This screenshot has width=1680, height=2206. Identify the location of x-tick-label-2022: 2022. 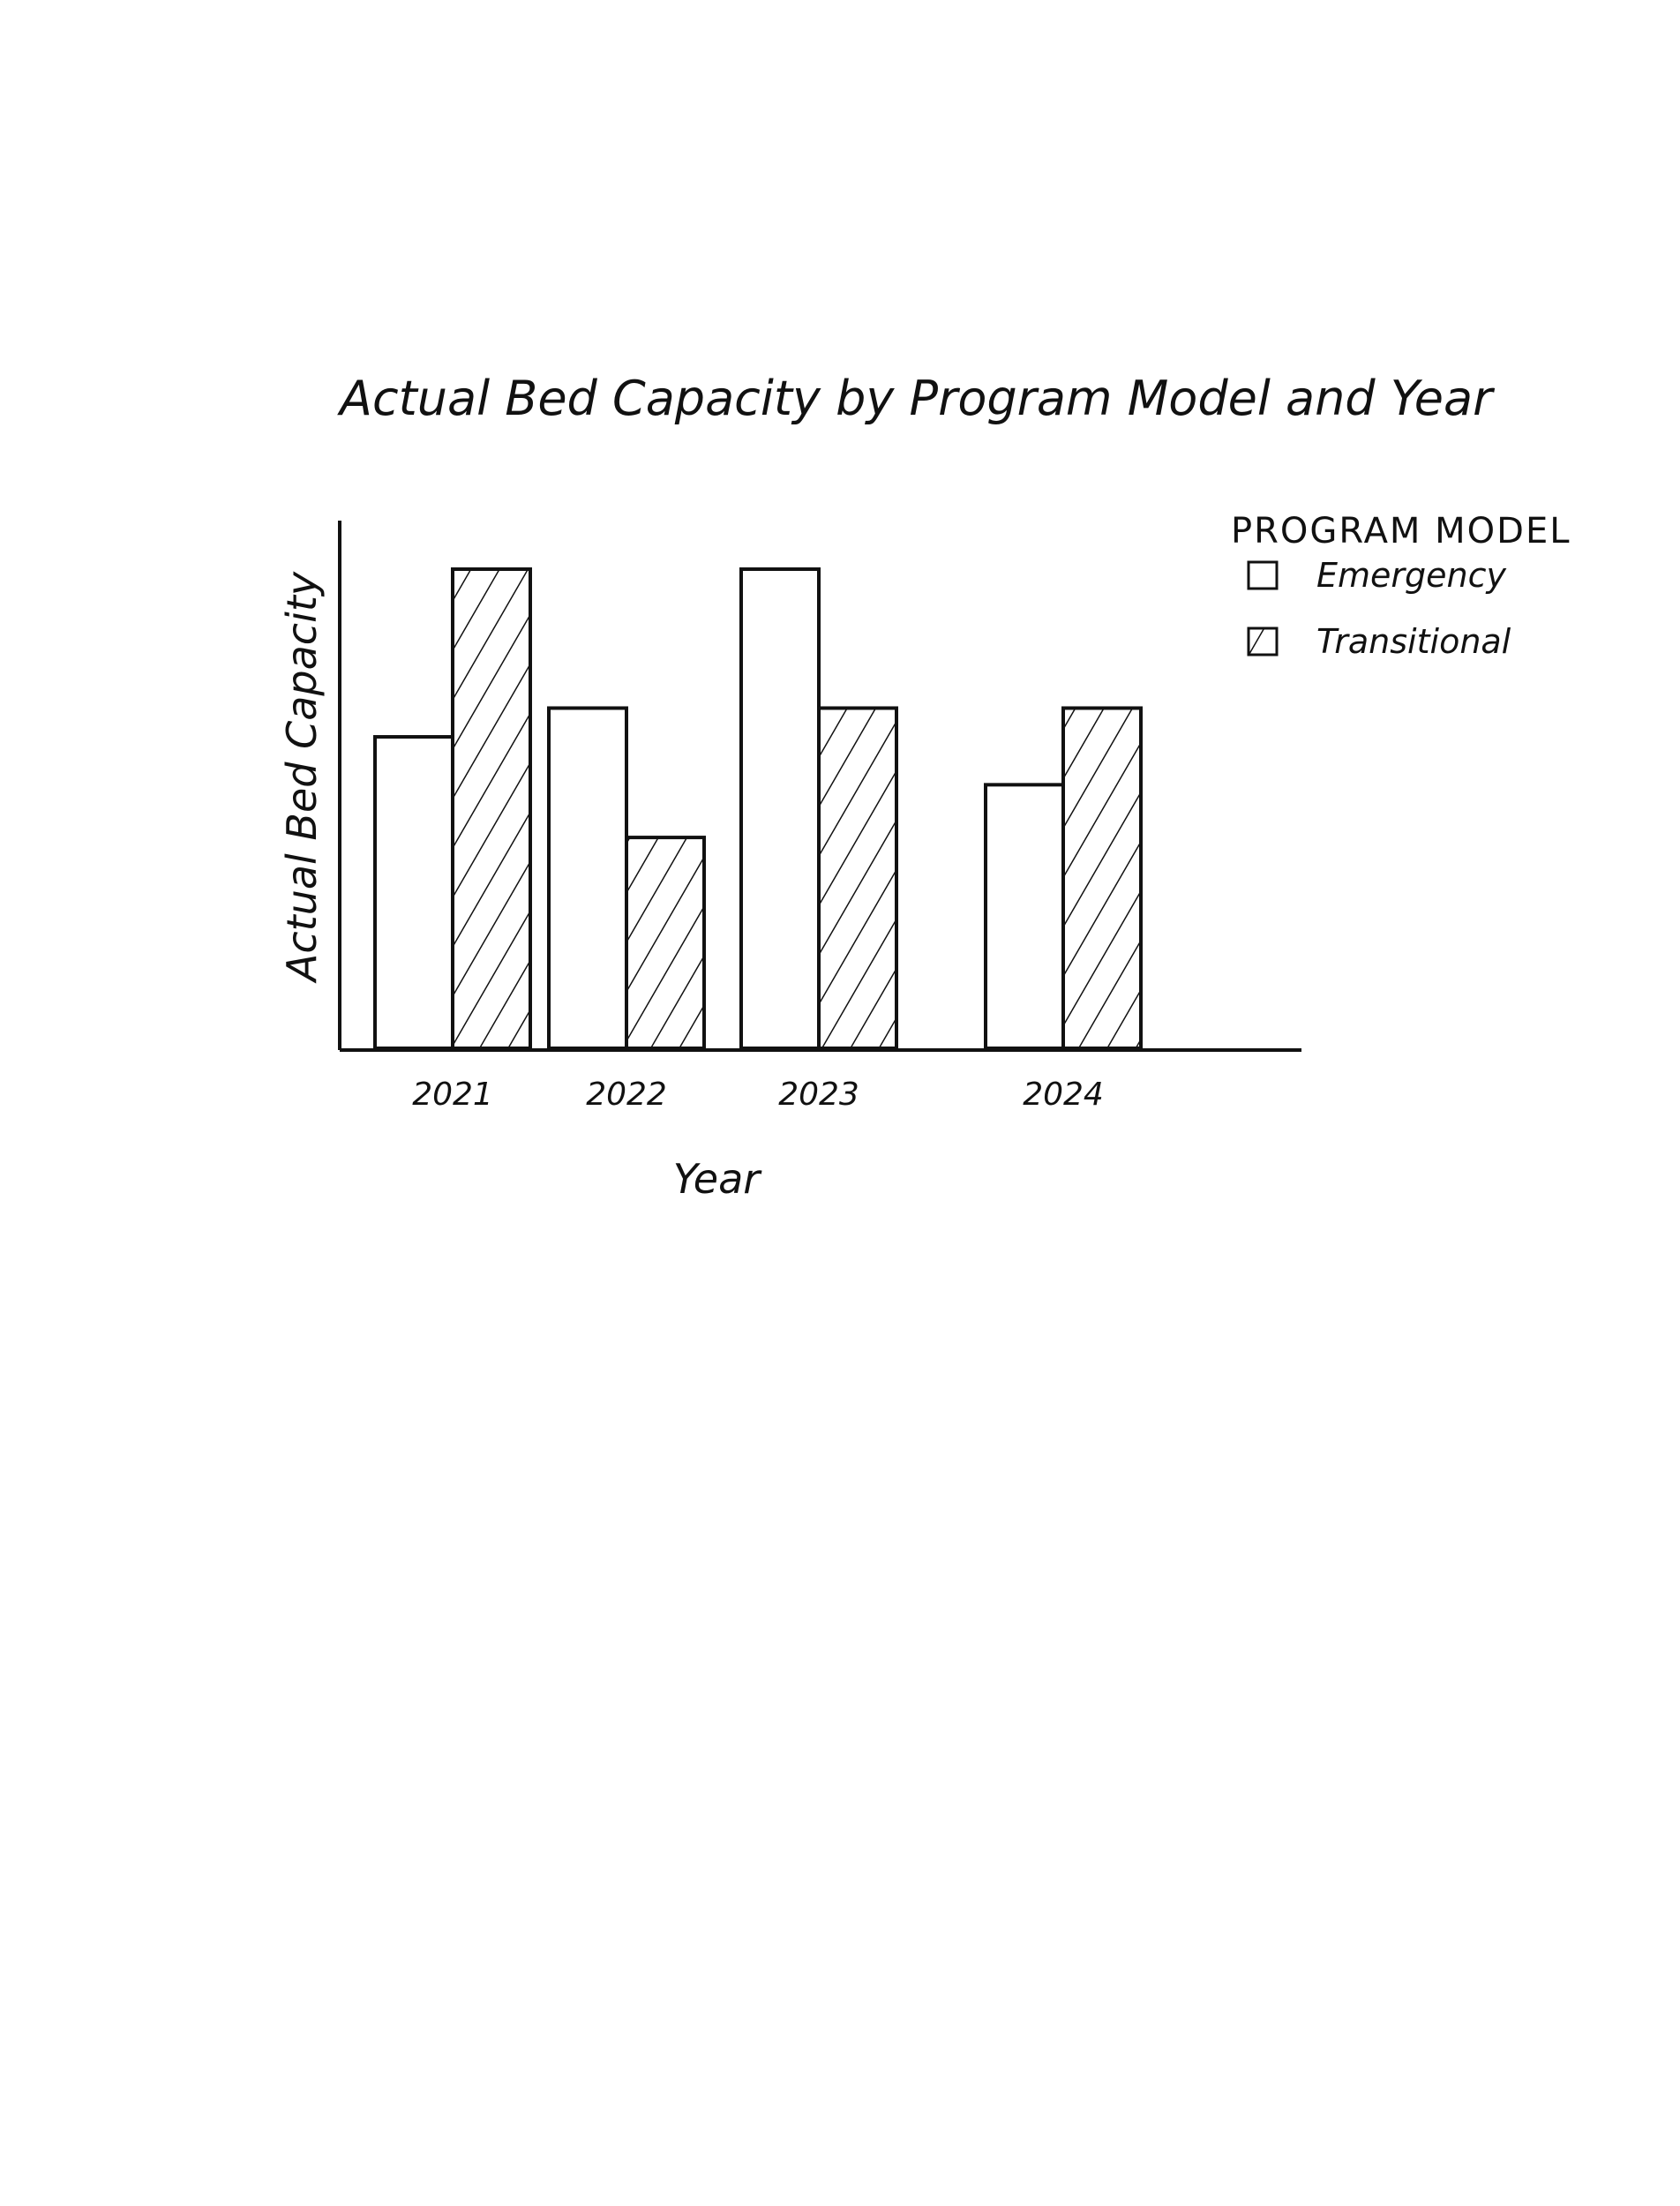
(626, 1095).